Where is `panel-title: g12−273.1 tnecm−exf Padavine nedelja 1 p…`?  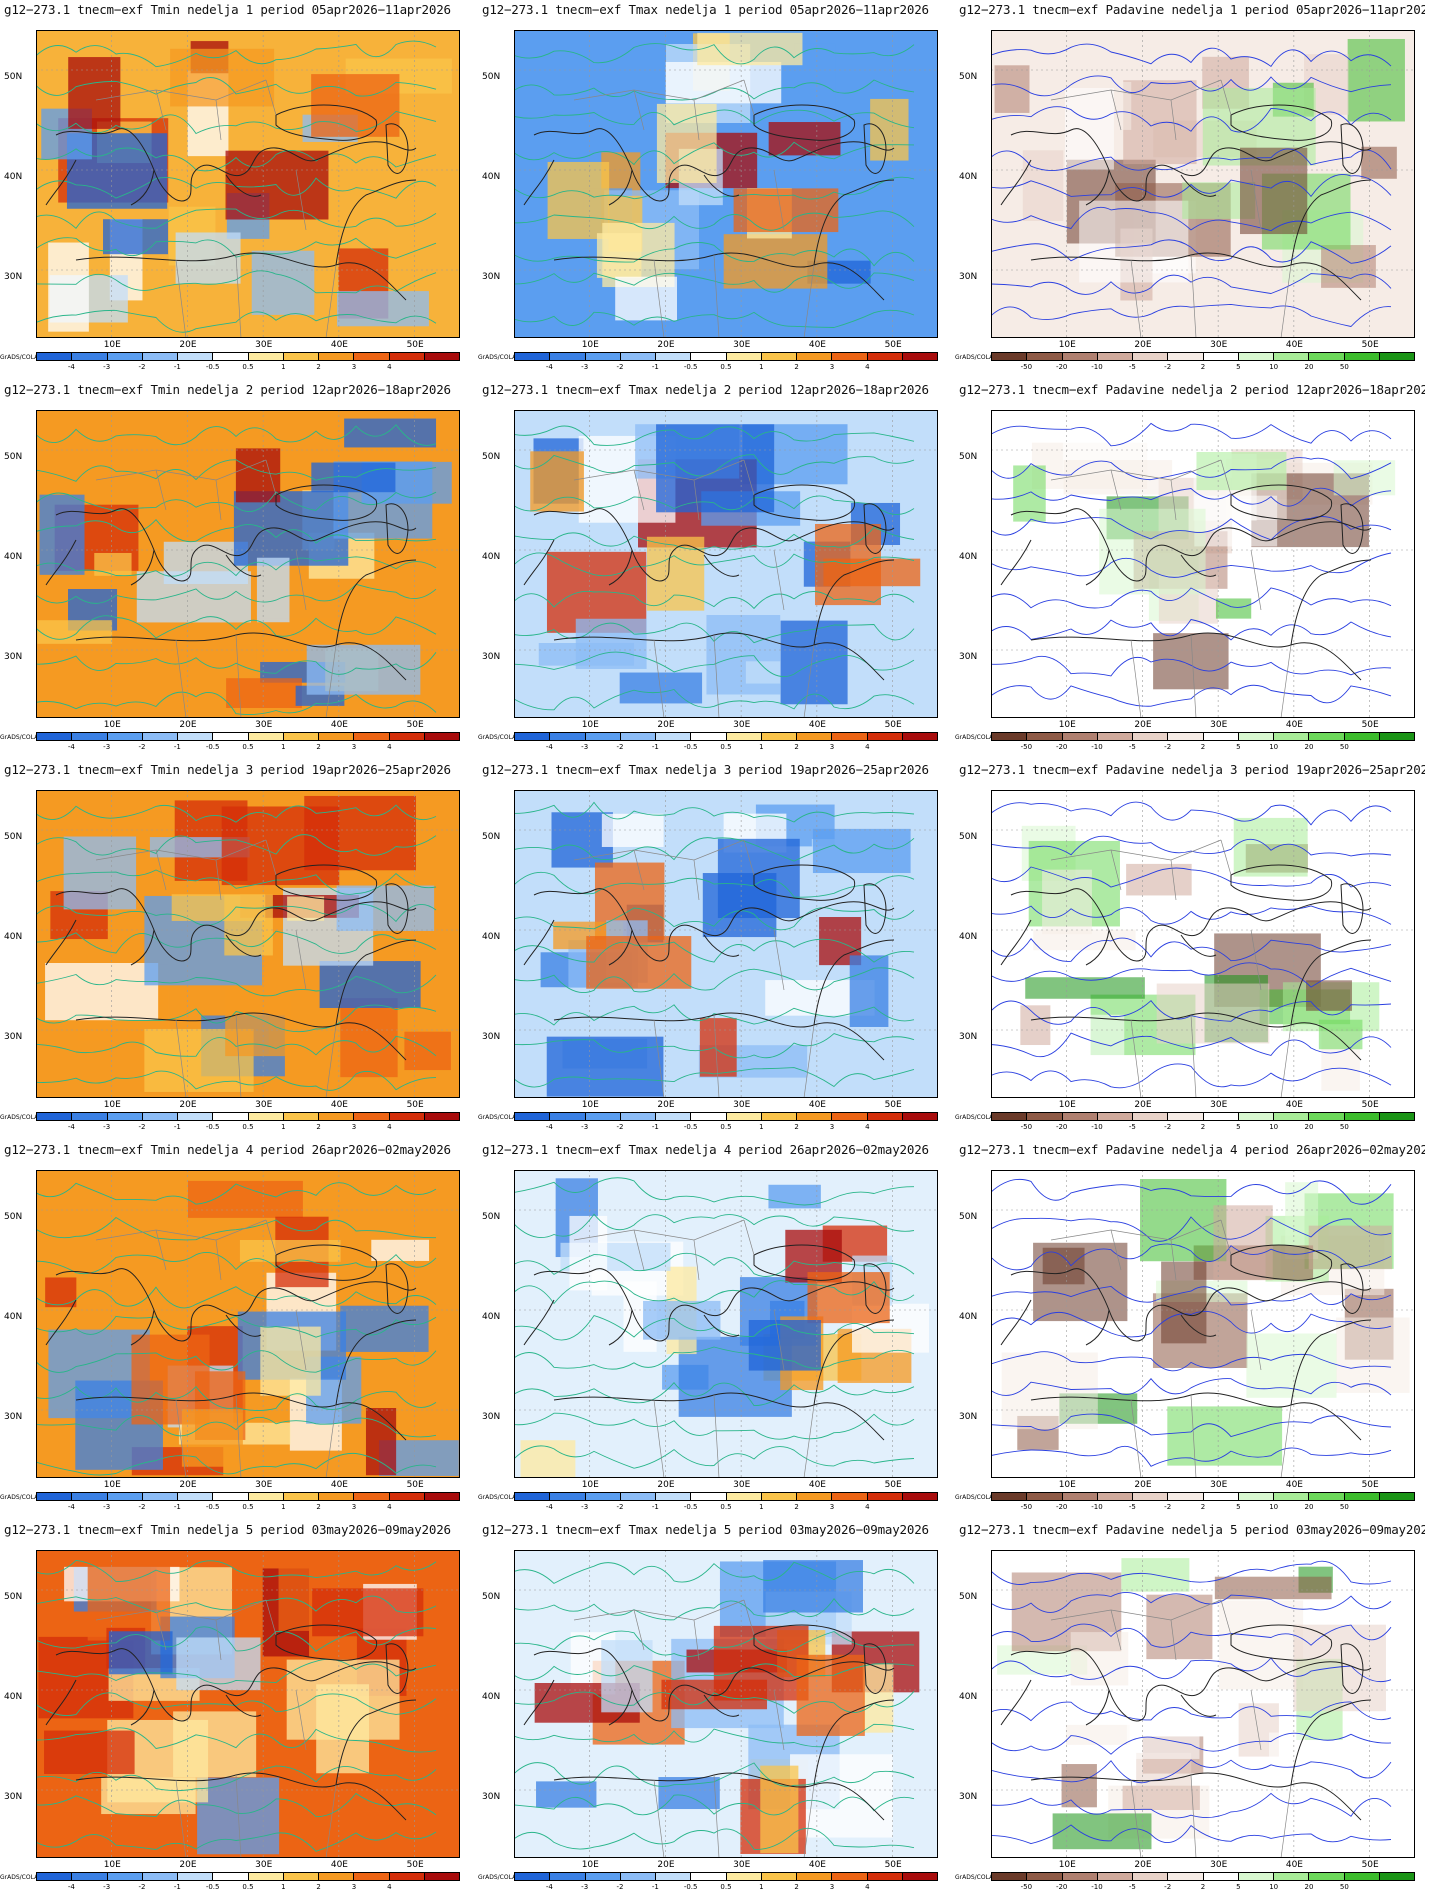 panel-title: g12−273.1 tnecm−exf Padavine nedelja 1 p… is located at coordinates (1192, 9).